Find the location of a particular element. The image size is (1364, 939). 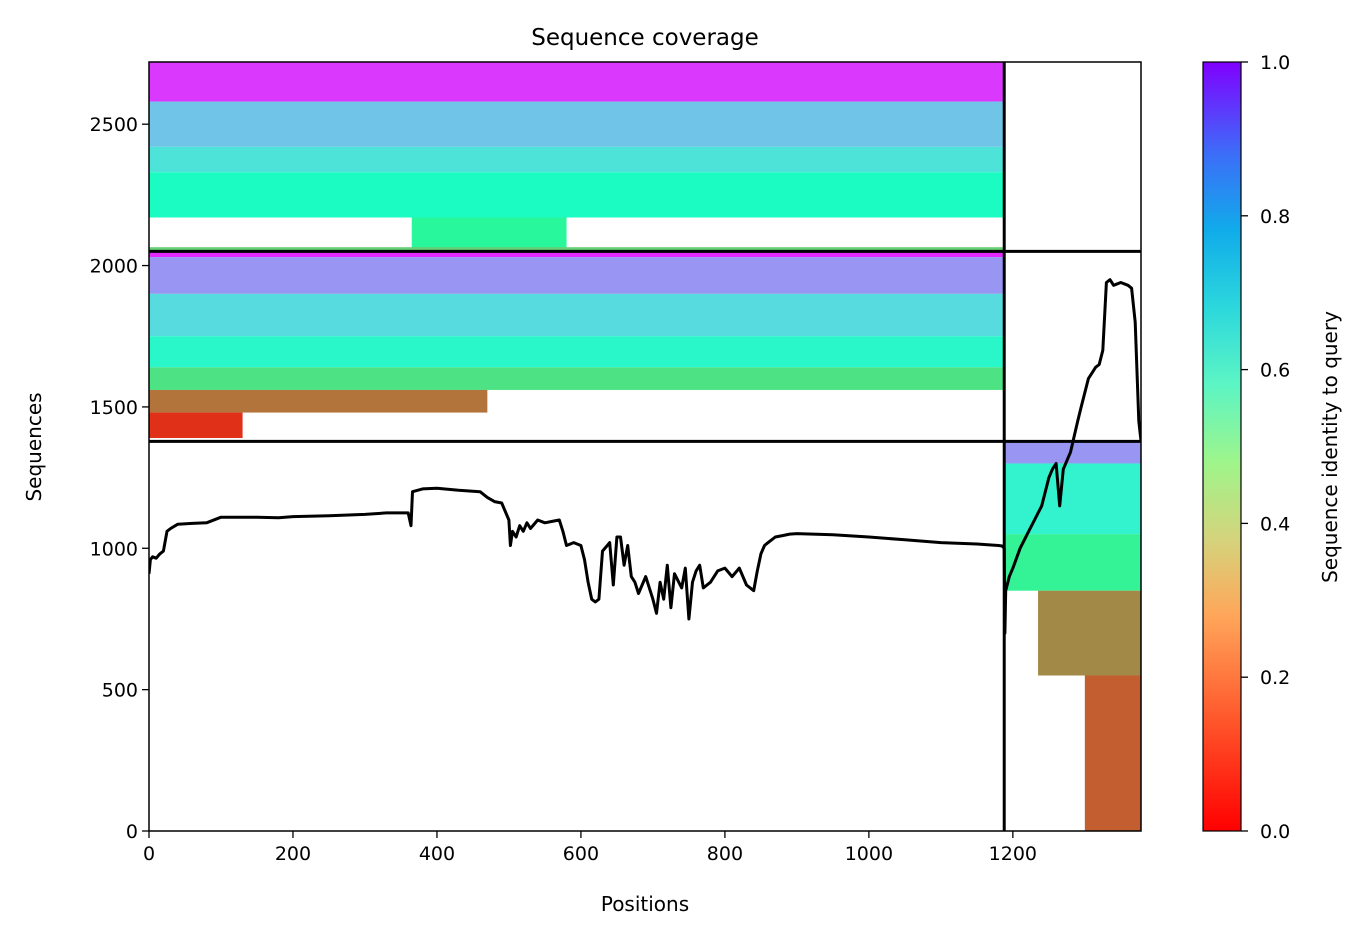

colorbar-ticks: 0.0 0.2 0.4 0.6 0.8 1.0 is located at coordinates (1265, 447).